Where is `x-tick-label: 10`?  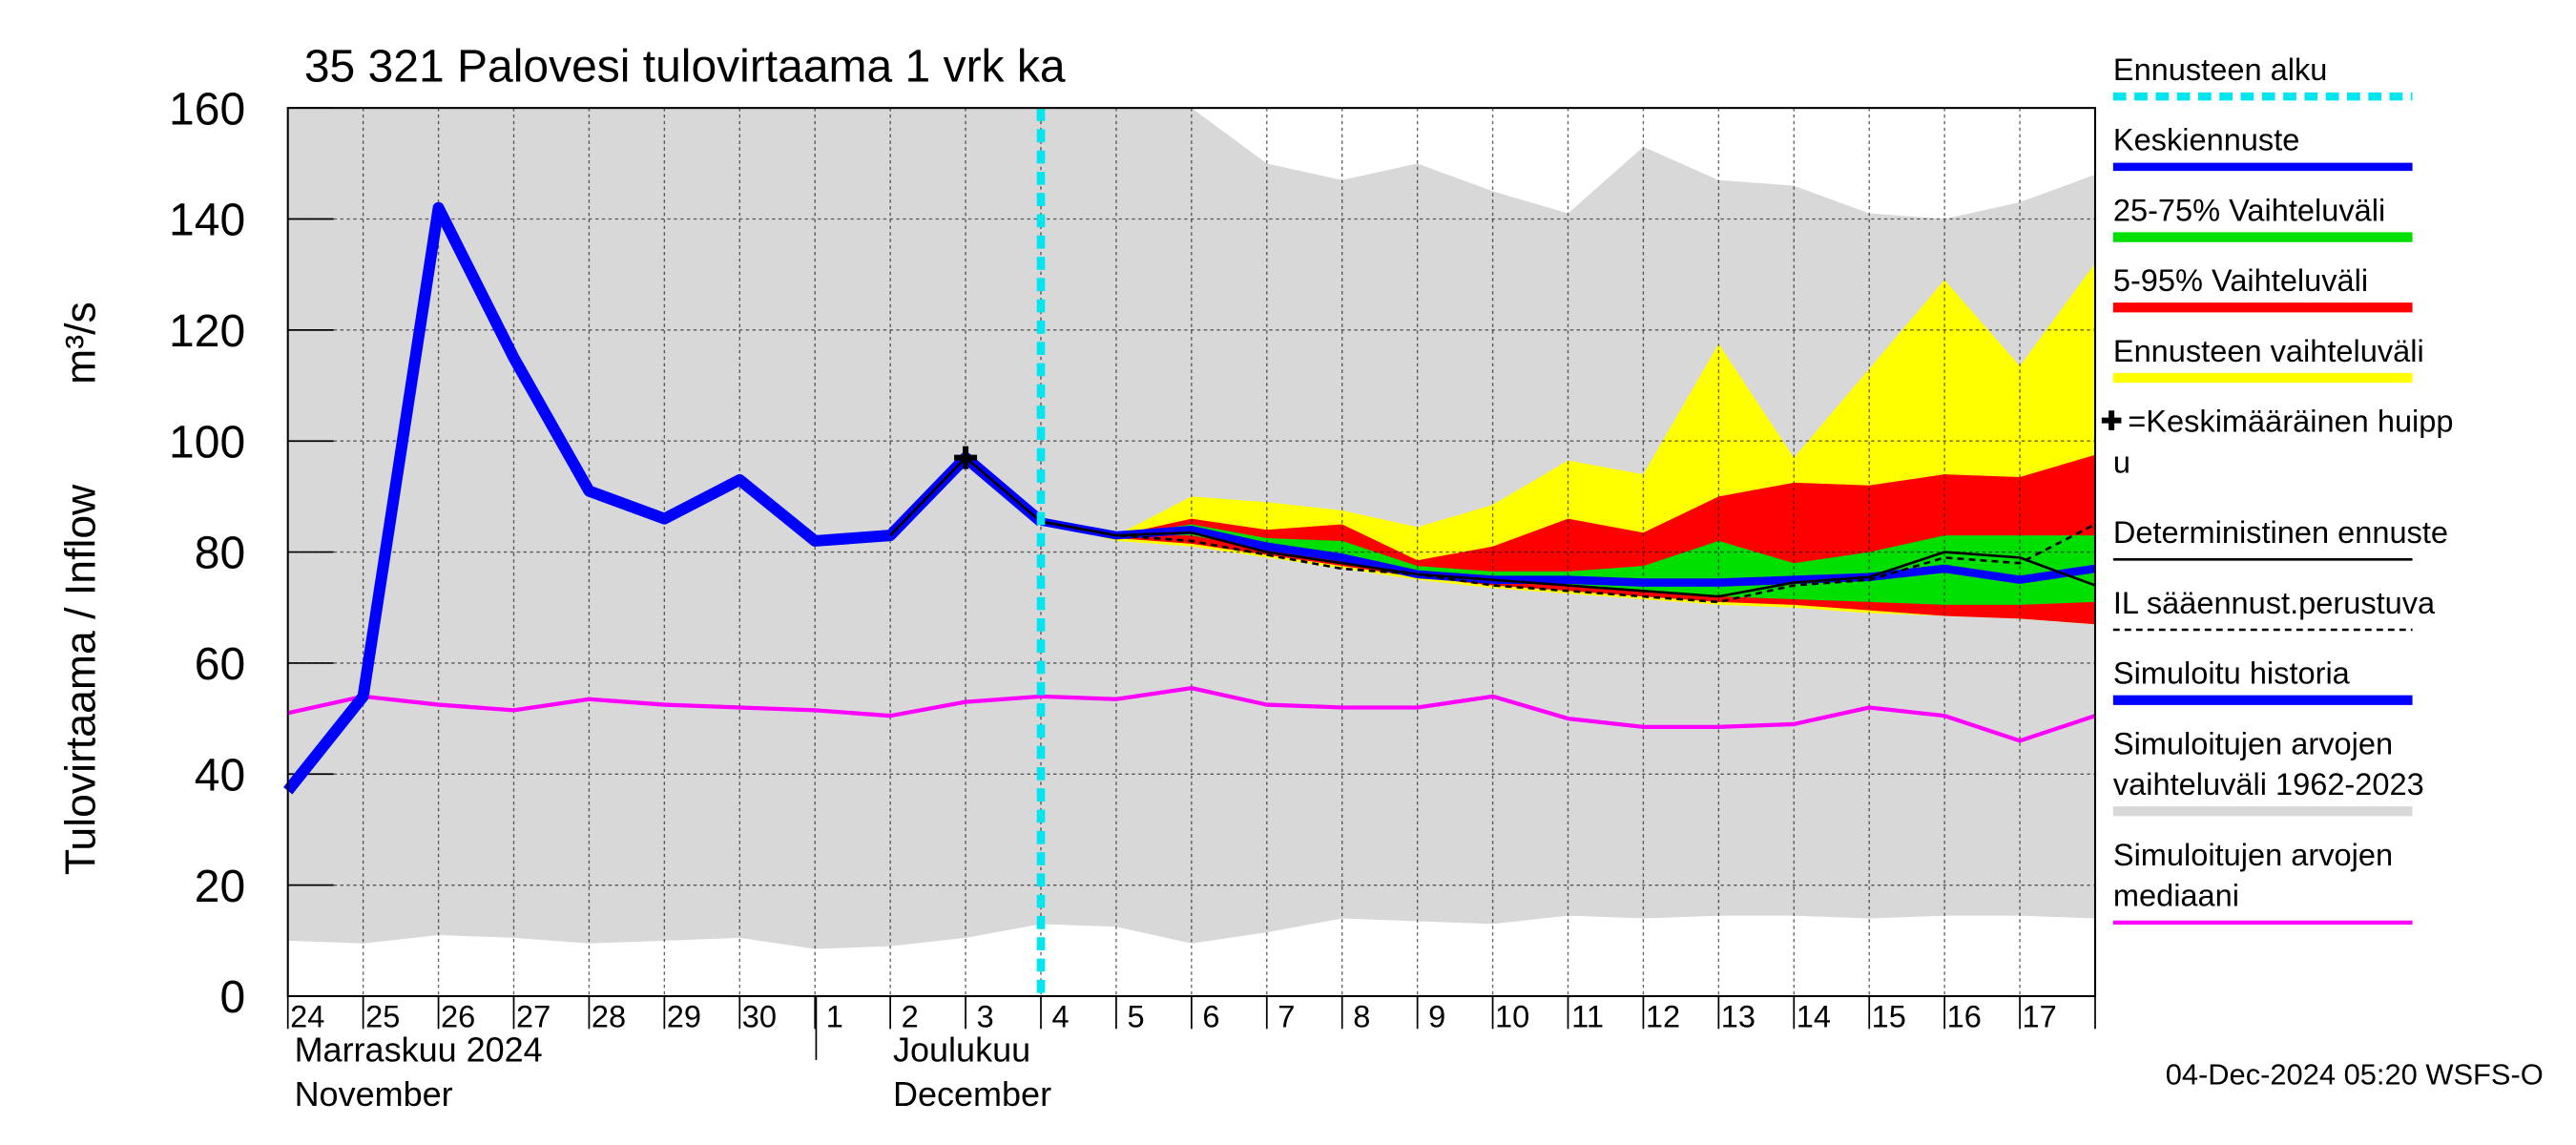 x-tick-label: 10 is located at coordinates (1512, 1017).